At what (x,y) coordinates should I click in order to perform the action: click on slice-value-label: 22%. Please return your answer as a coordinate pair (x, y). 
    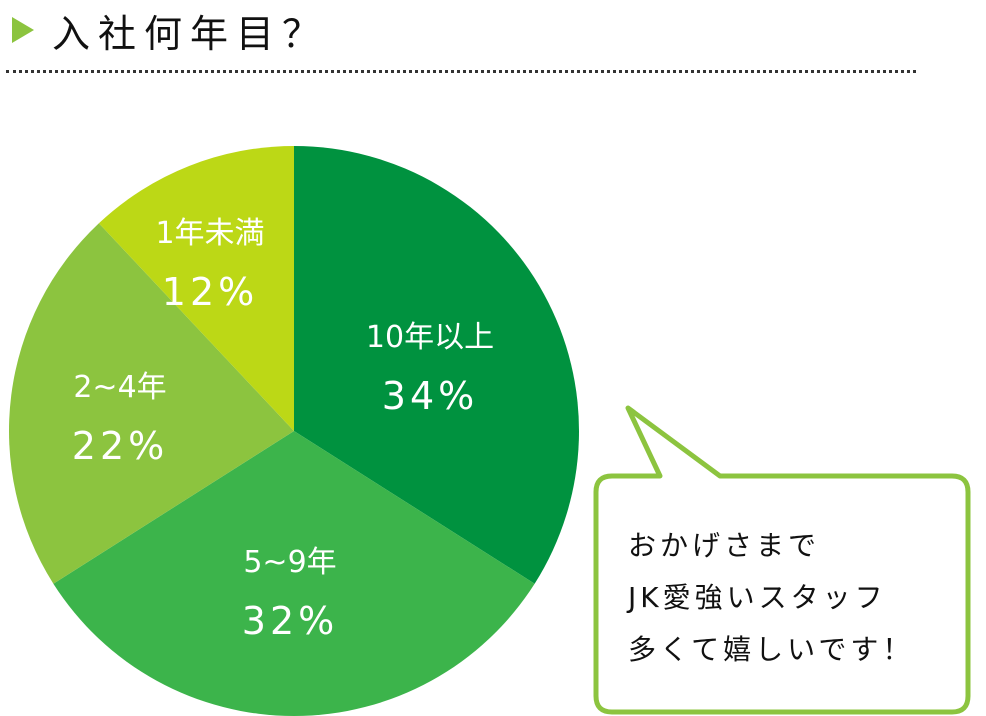
    Looking at the image, I should click on (120, 446).